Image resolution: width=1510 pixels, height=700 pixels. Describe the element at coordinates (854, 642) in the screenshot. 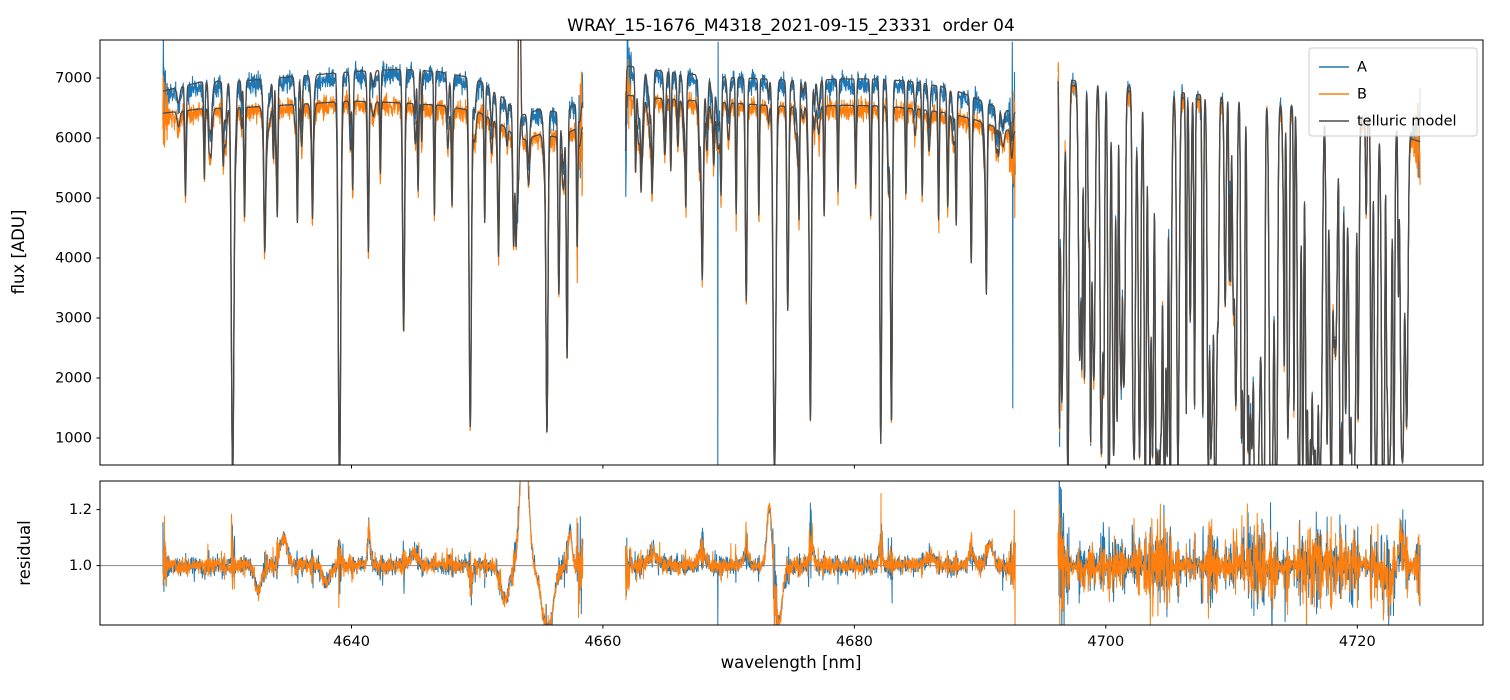

I see `x-tick-label: 4680` at that location.